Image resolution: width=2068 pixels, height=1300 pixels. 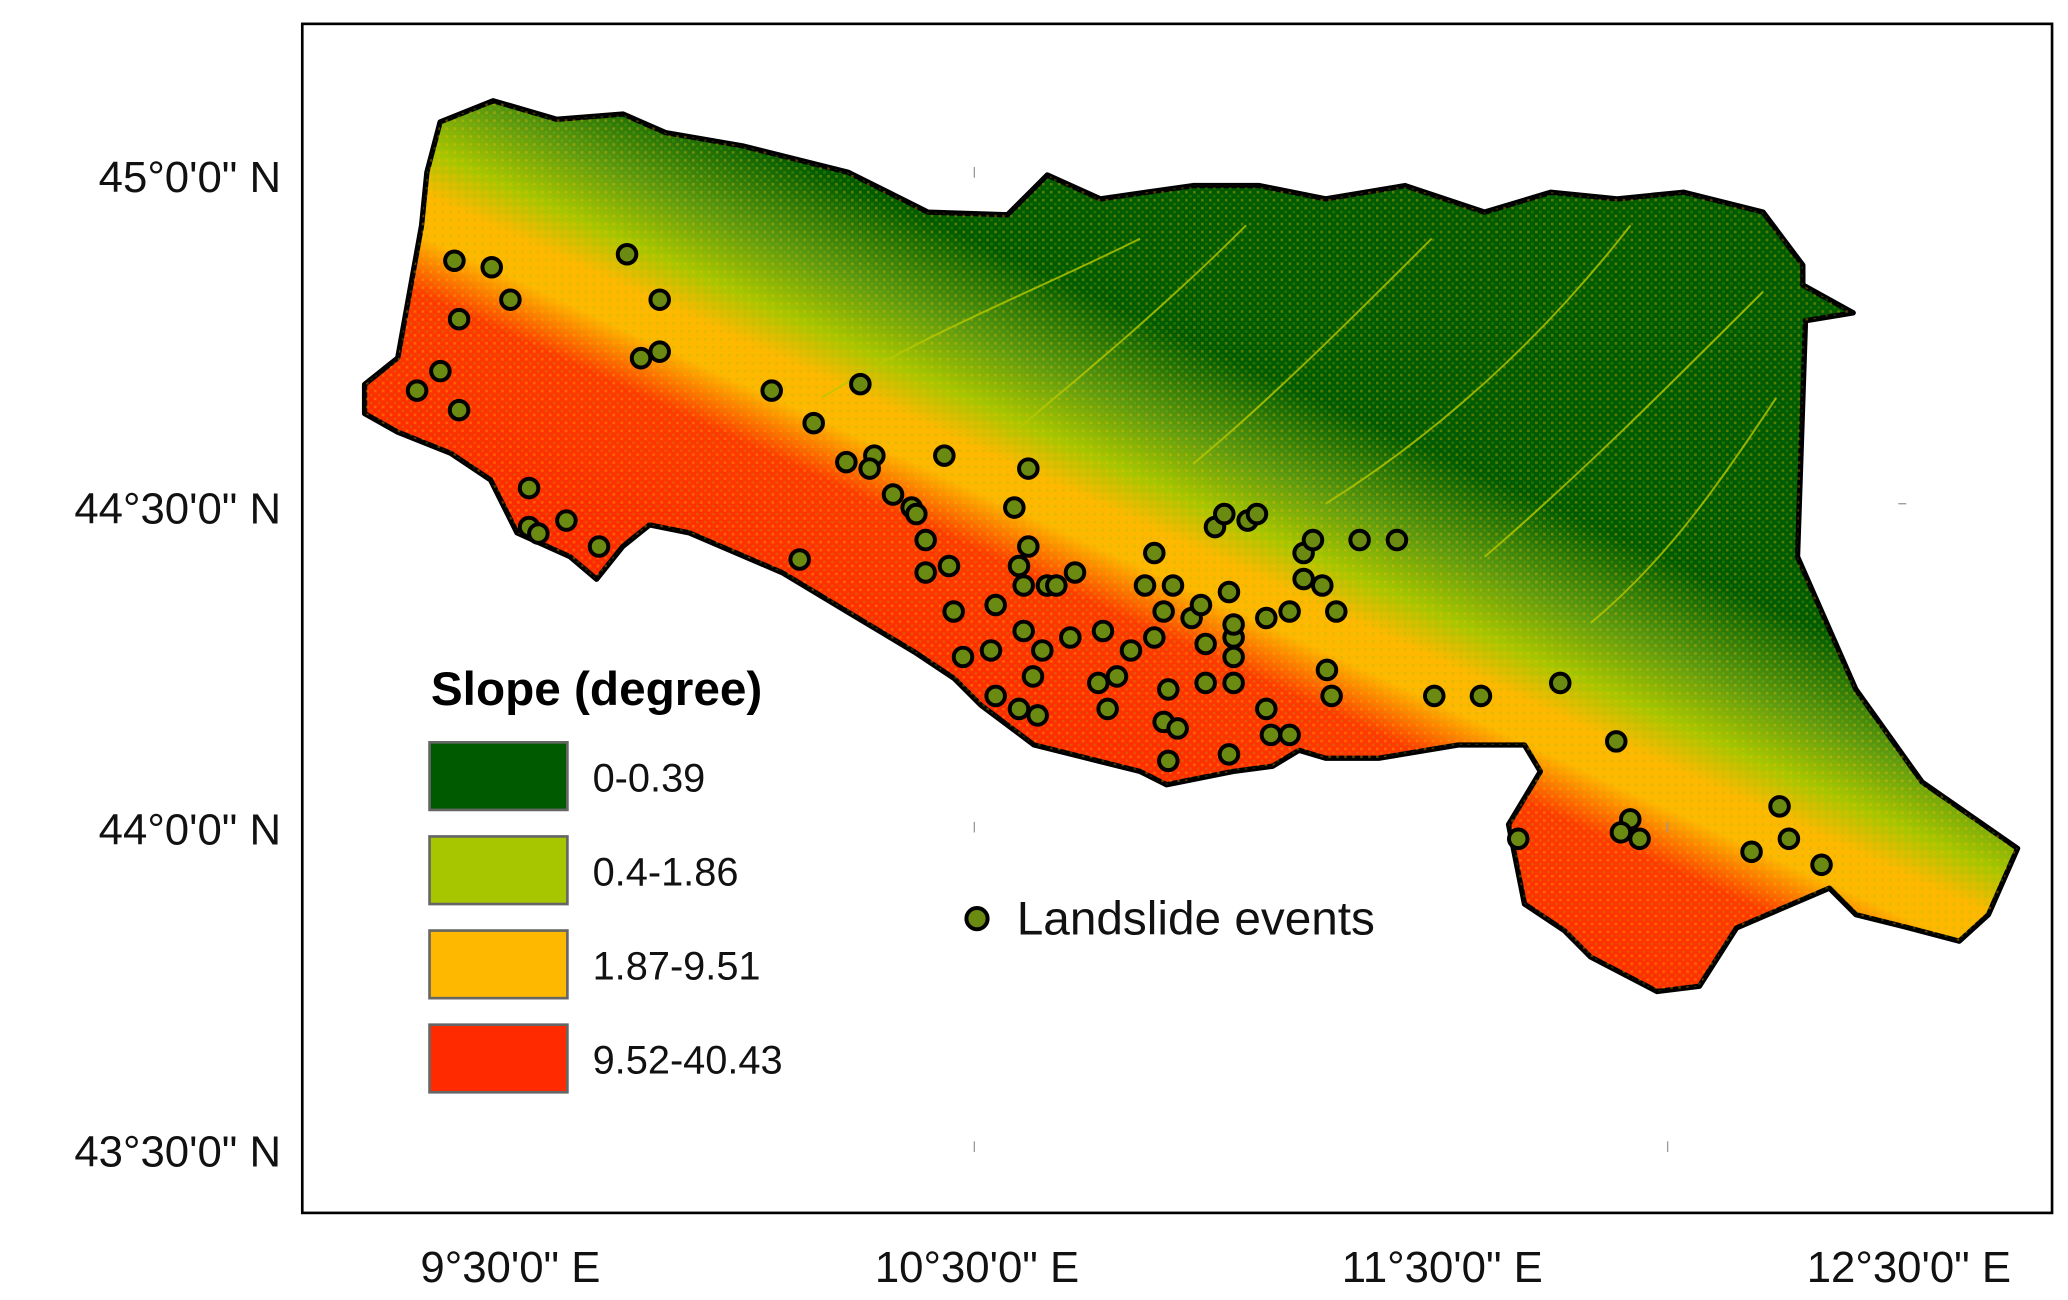 I want to click on x-tick-label: 12°30'0" E, so click(x=1909, y=1267).